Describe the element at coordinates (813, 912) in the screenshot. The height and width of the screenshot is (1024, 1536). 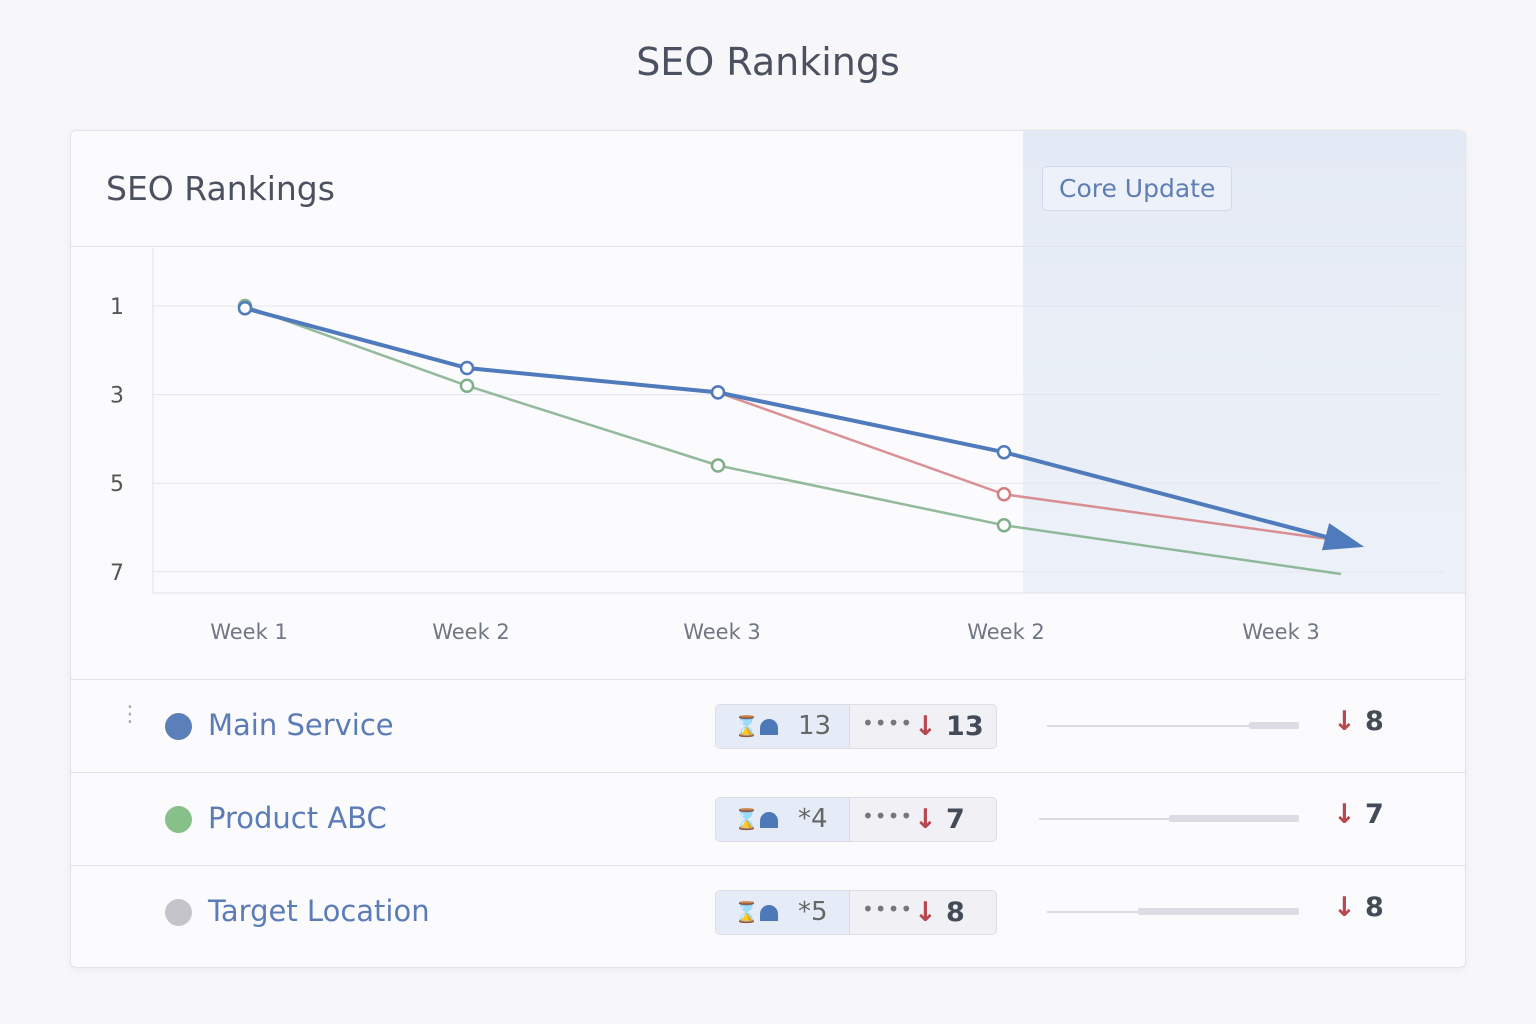
I see `pill-value: *5` at that location.